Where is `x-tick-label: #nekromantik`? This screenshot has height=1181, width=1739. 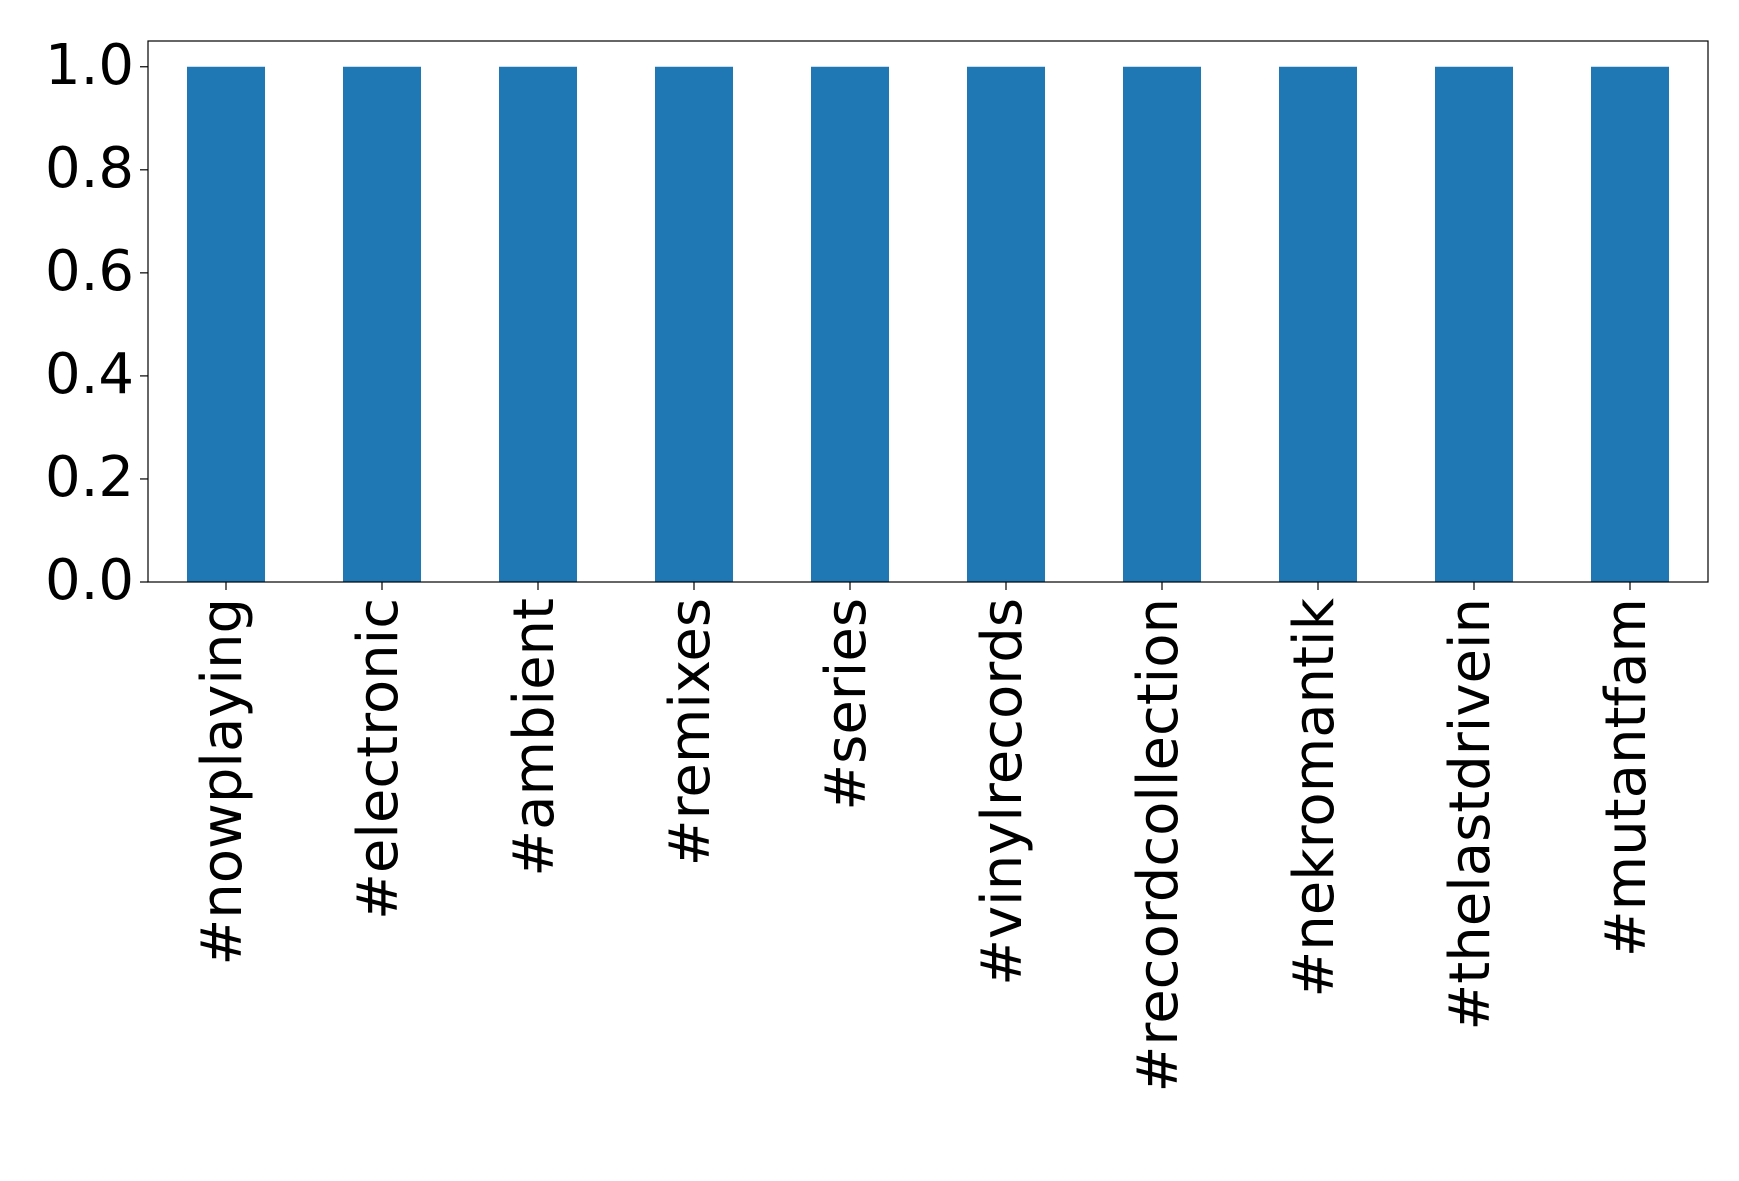
x-tick-label: #nekromantik is located at coordinates (1314, 797).